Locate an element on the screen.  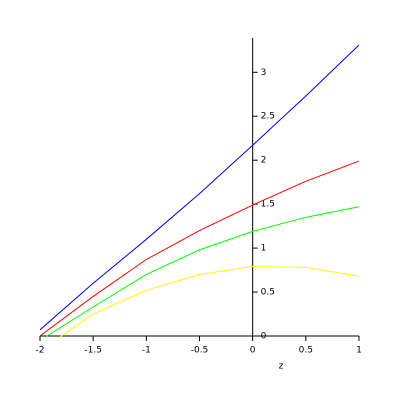
x-tick-label: -1 is located at coordinates (146, 351).